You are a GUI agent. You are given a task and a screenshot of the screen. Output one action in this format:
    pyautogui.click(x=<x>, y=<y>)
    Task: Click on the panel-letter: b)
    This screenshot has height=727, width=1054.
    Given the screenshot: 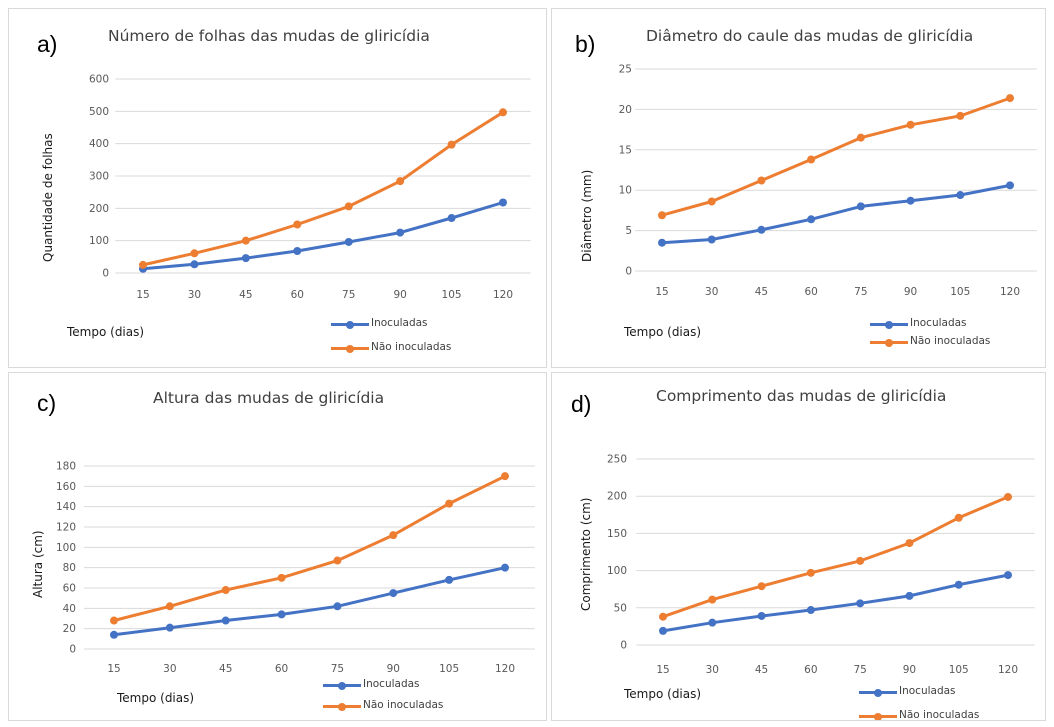 What is the action you would take?
    pyautogui.click(x=585, y=44)
    